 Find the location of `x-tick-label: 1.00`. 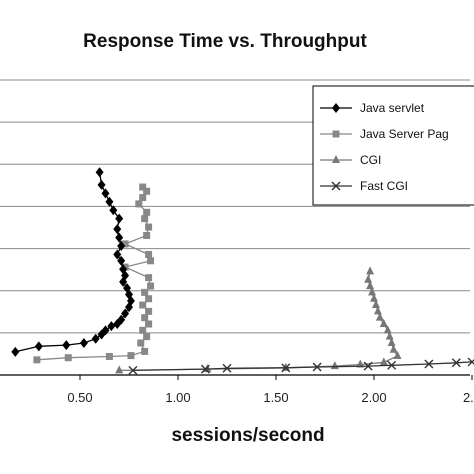

x-tick-label: 1.00 is located at coordinates (177, 397).